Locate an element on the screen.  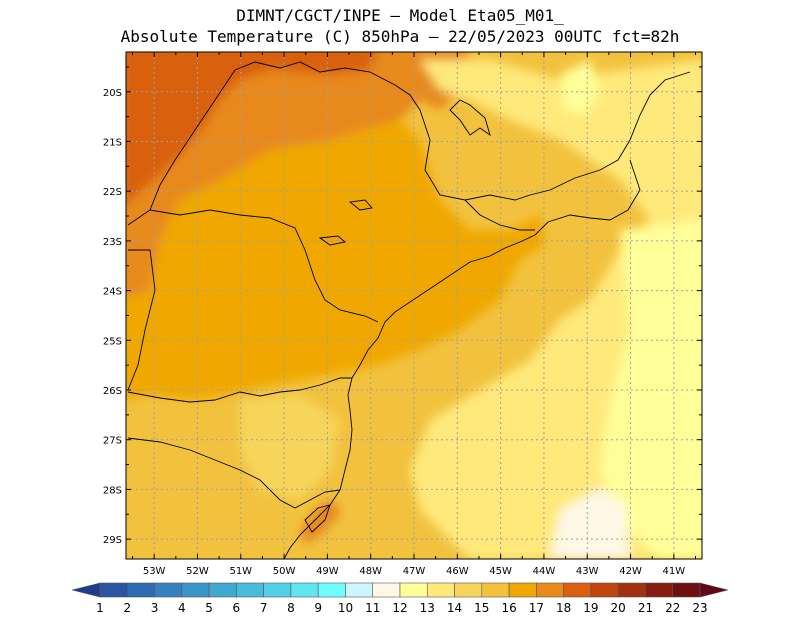
colorbar-label: 4 is located at coordinates (182, 608).